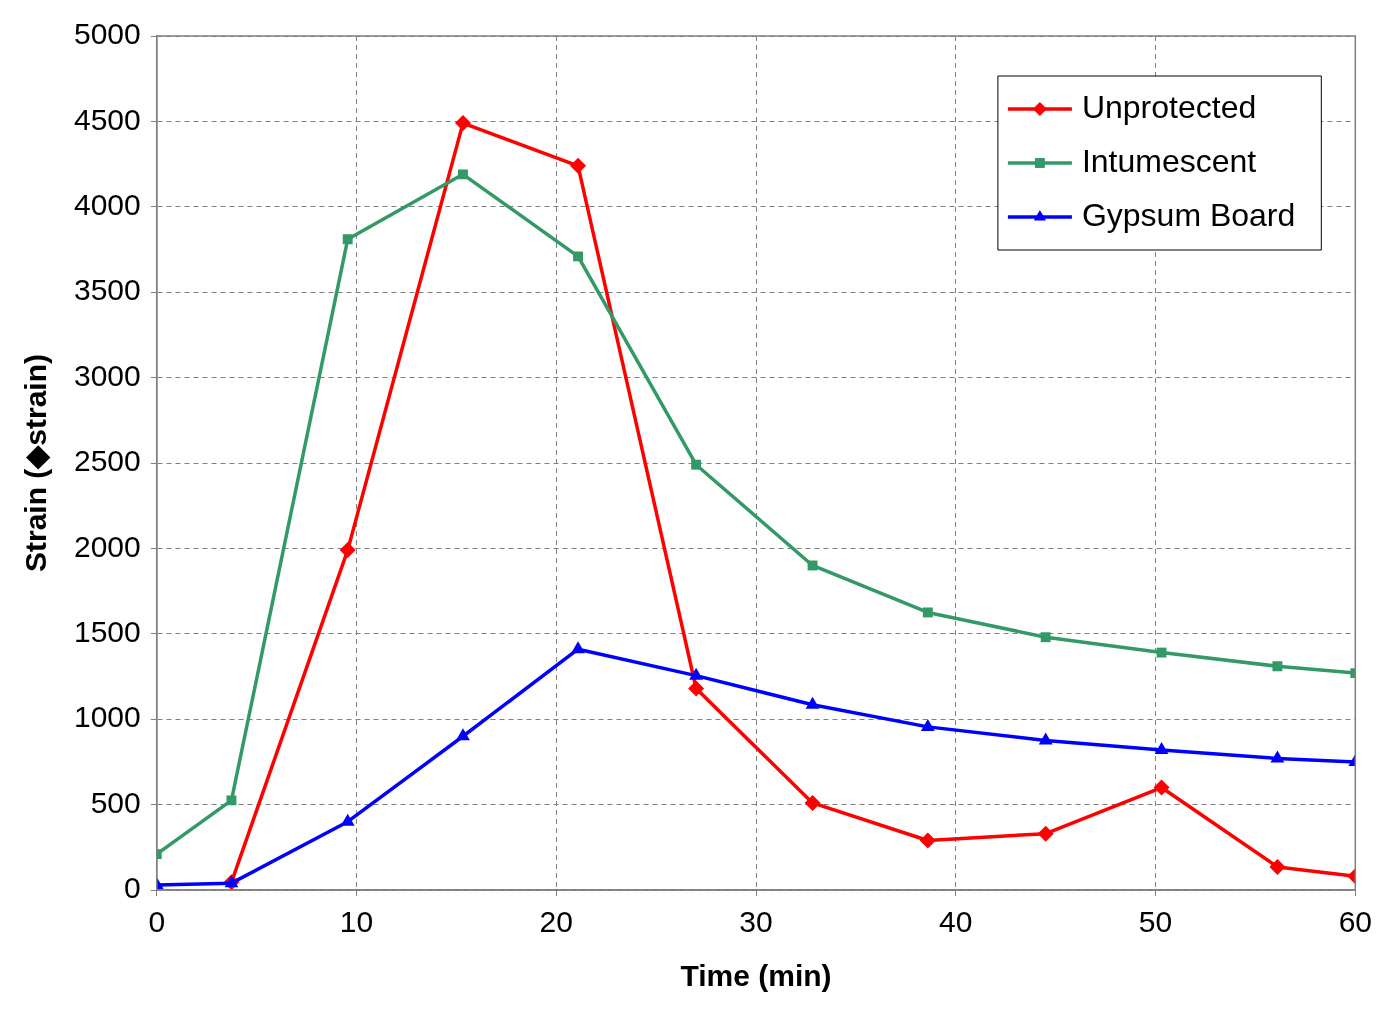  I want to click on legend-label: Unprotected, so click(1169, 106).